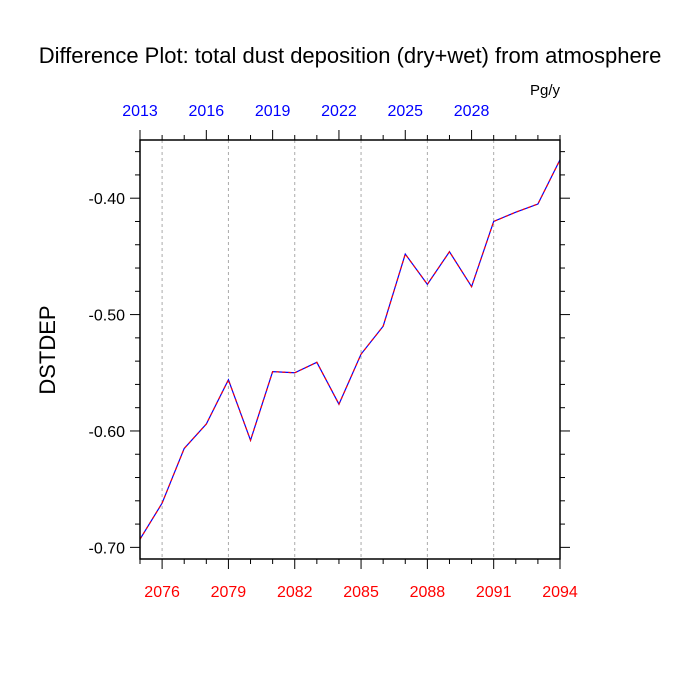 This screenshot has width=700, height=700. What do you see at coordinates (472, 111) in the screenshot?
I see `top-tick-label: 2028` at bounding box center [472, 111].